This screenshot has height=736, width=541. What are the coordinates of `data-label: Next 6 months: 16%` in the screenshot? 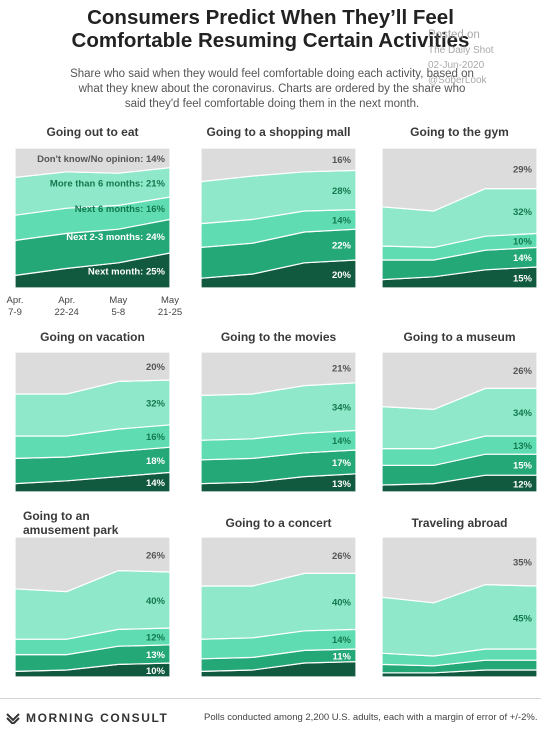 It's located at (120, 209).